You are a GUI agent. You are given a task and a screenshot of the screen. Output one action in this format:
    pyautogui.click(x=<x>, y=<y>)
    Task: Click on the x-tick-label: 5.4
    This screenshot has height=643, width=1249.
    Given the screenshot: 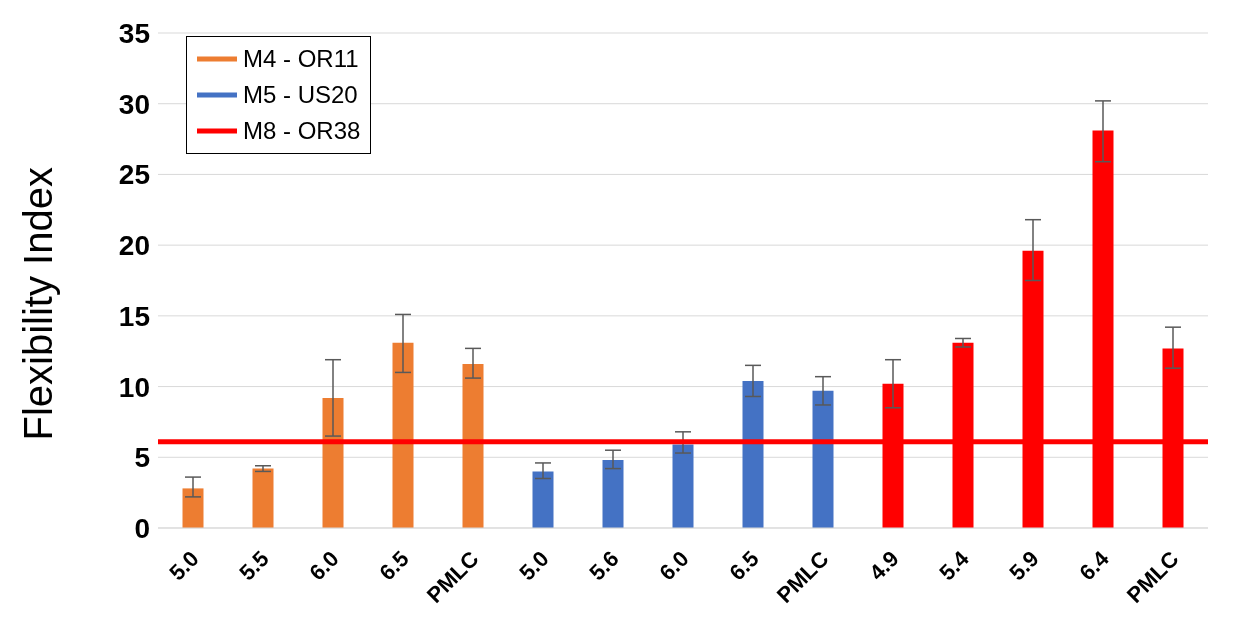 What is the action you would take?
    pyautogui.click(x=954, y=565)
    